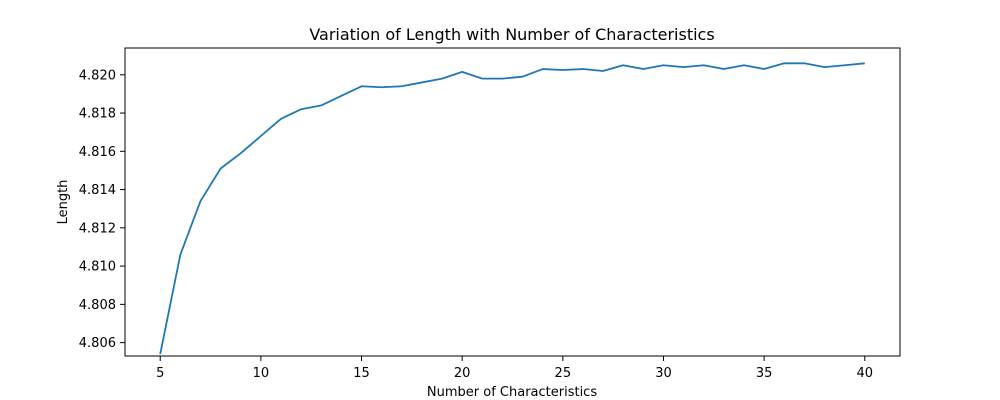 The image size is (1000, 400). Describe the element at coordinates (864, 373) in the screenshot. I see `x-tick-label: 40` at that location.